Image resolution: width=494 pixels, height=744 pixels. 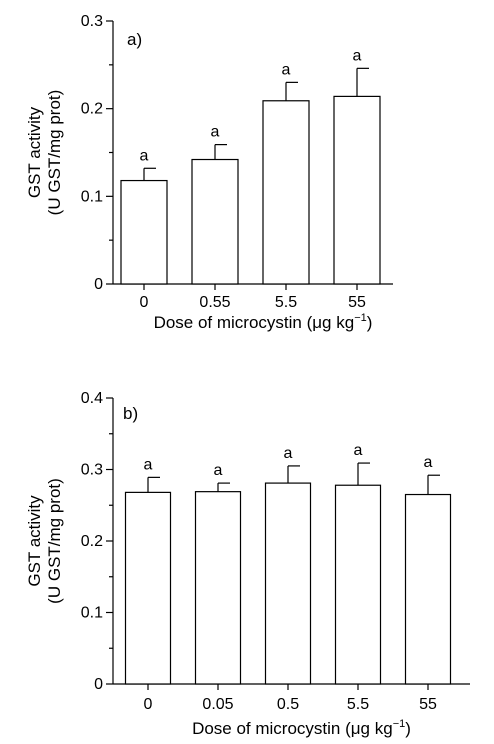 I want to click on panel-label: b), so click(x=130, y=413).